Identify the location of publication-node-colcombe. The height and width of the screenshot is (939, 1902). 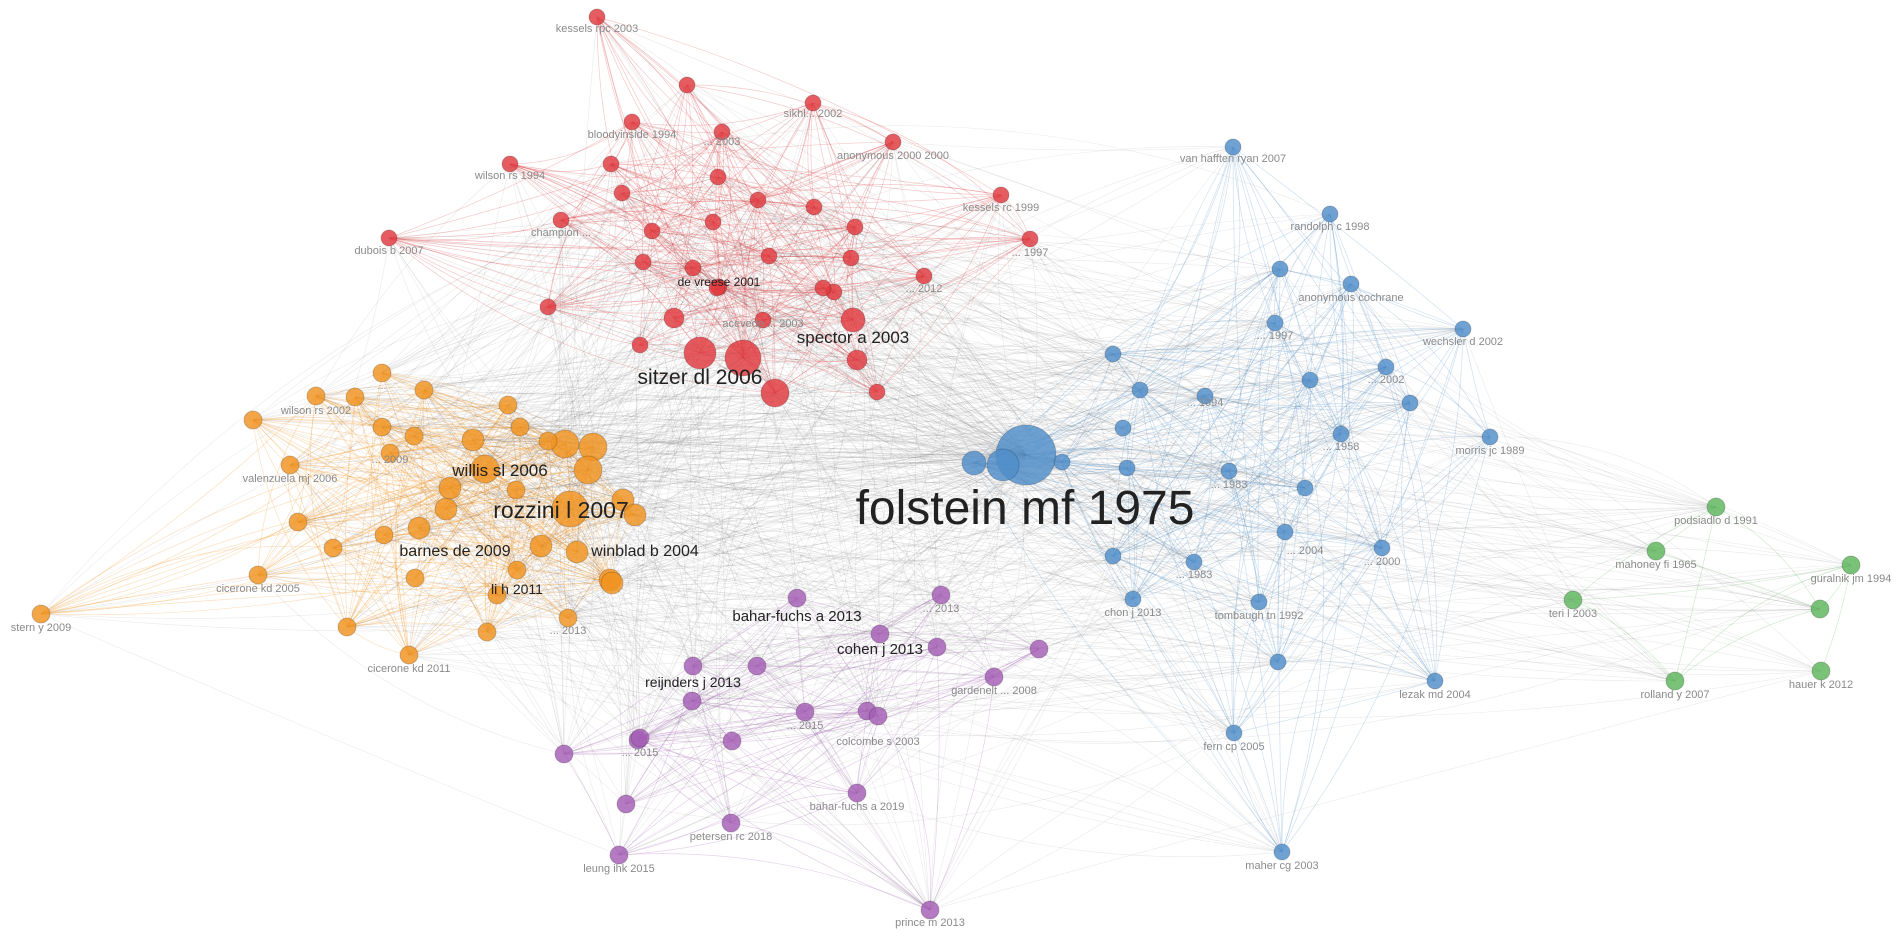
(878, 716).